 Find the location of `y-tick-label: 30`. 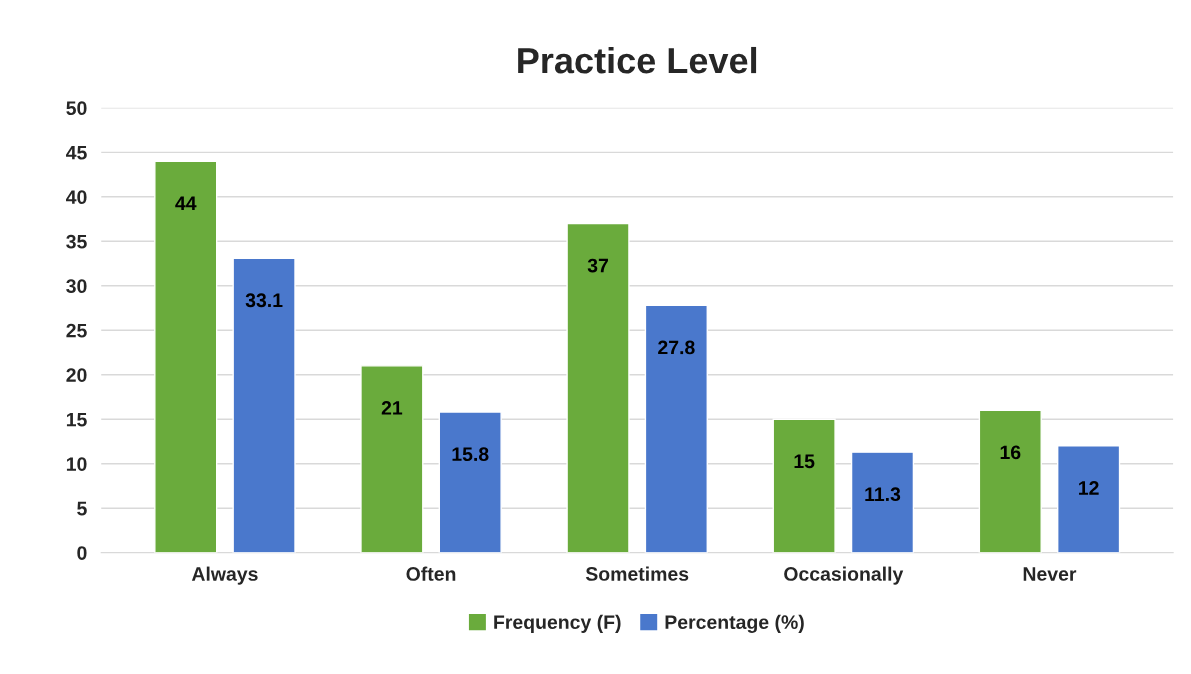

y-tick-label: 30 is located at coordinates (76, 286).